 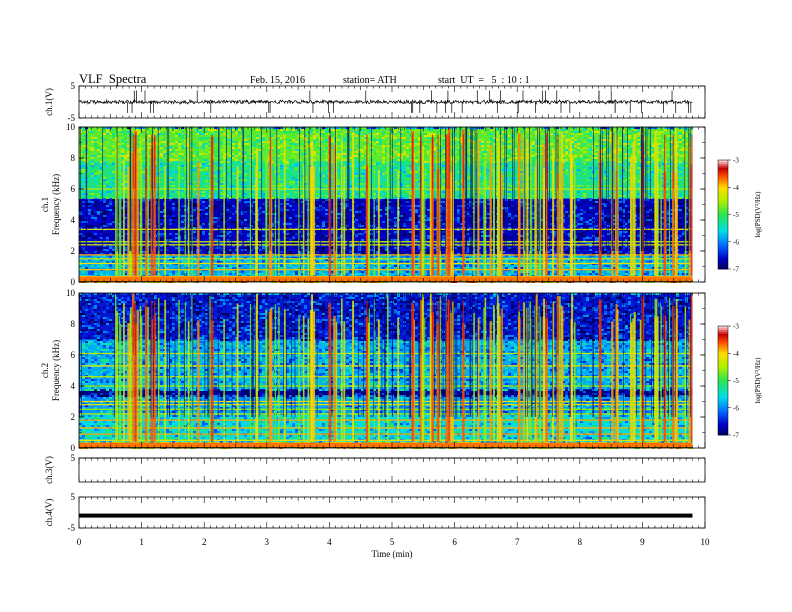 I want to click on colorbar-tick-label-2-3: -6, so click(x=736, y=408).